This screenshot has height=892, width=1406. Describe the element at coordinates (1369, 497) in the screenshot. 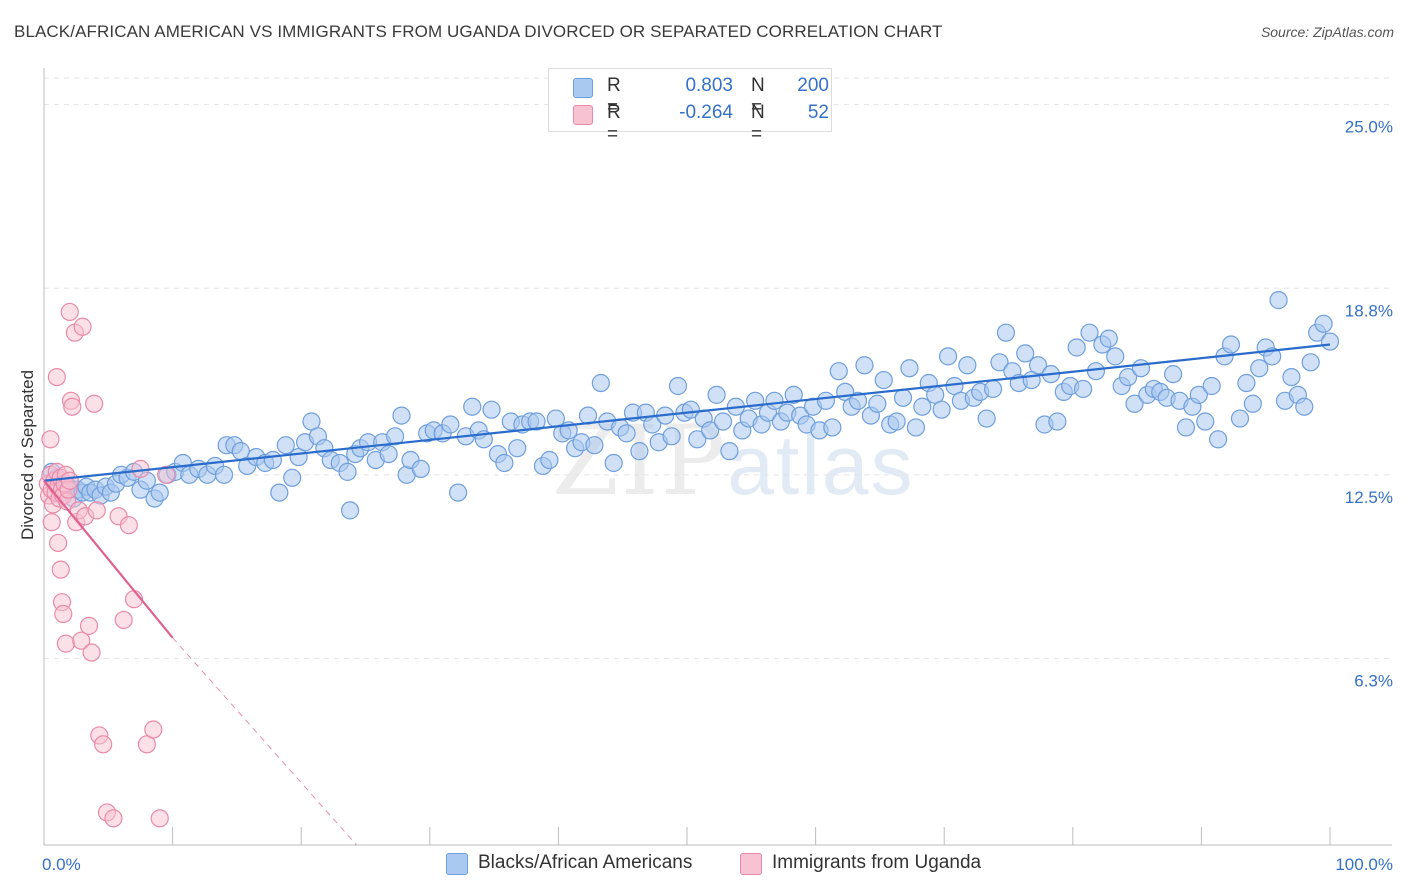

I see `y-tick-label: 12.5%` at that location.